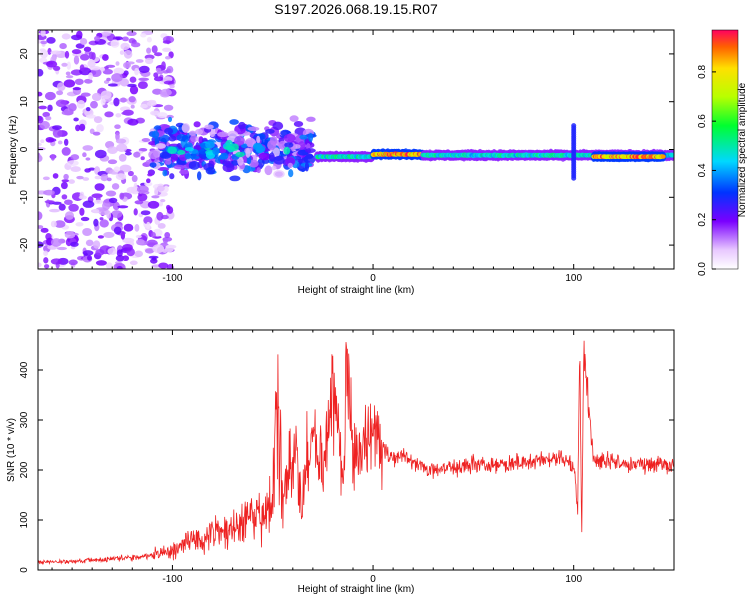 The width and height of the screenshot is (750, 600). Describe the element at coordinates (24, 102) in the screenshot. I see `y-tick-label: 10` at that location.